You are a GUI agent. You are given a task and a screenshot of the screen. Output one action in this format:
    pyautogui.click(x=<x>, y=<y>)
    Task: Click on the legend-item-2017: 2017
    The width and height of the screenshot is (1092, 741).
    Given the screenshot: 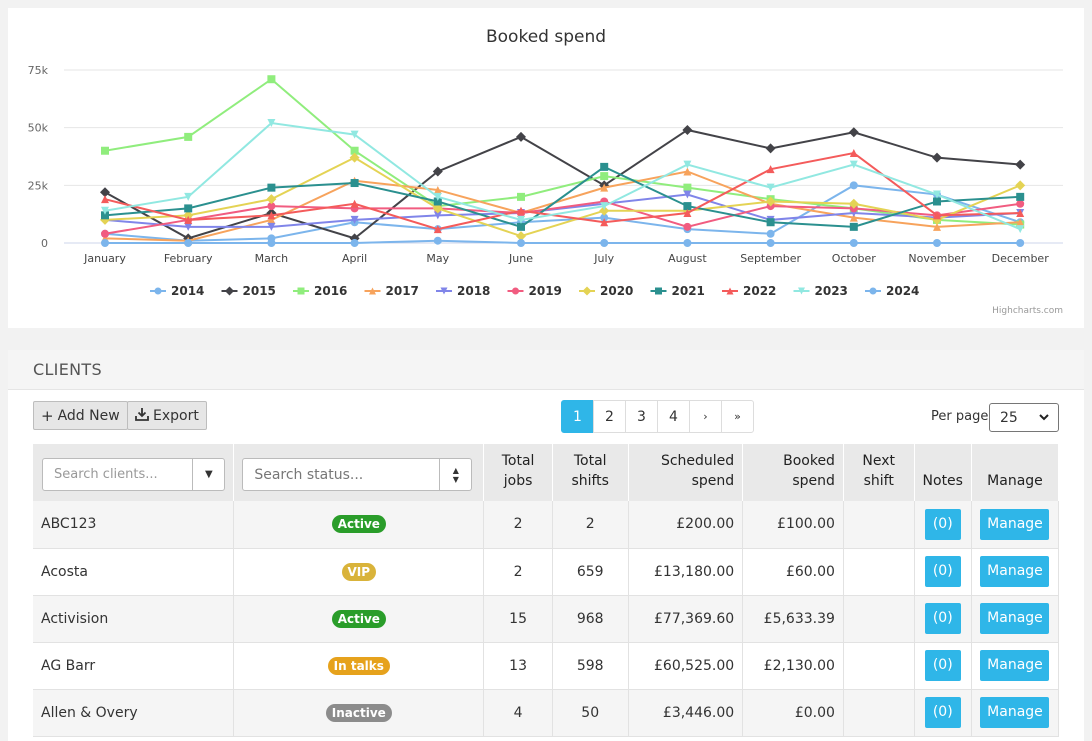 What is the action you would take?
    pyautogui.click(x=391, y=291)
    